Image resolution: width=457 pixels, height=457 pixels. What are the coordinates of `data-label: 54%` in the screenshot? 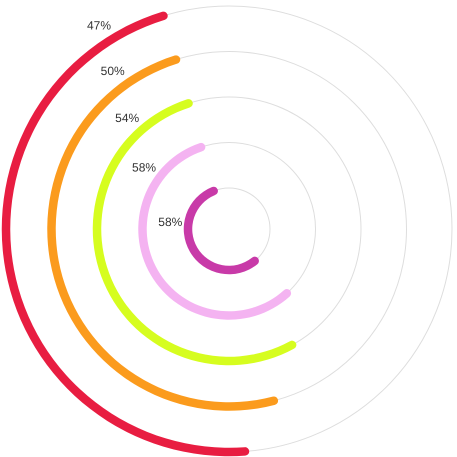 It's located at (127, 118).